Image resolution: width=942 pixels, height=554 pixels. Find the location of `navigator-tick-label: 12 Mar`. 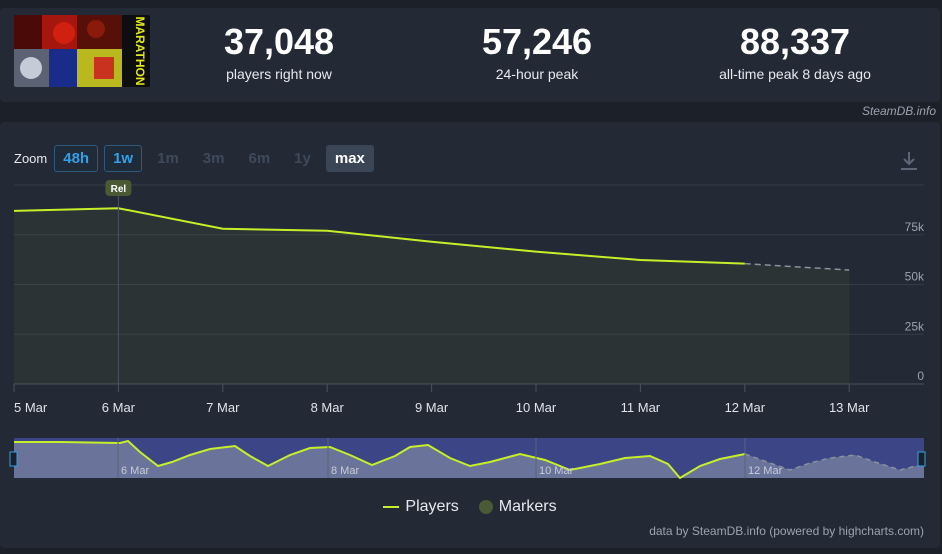

navigator-tick-label: 12 Mar is located at coordinates (765, 471).